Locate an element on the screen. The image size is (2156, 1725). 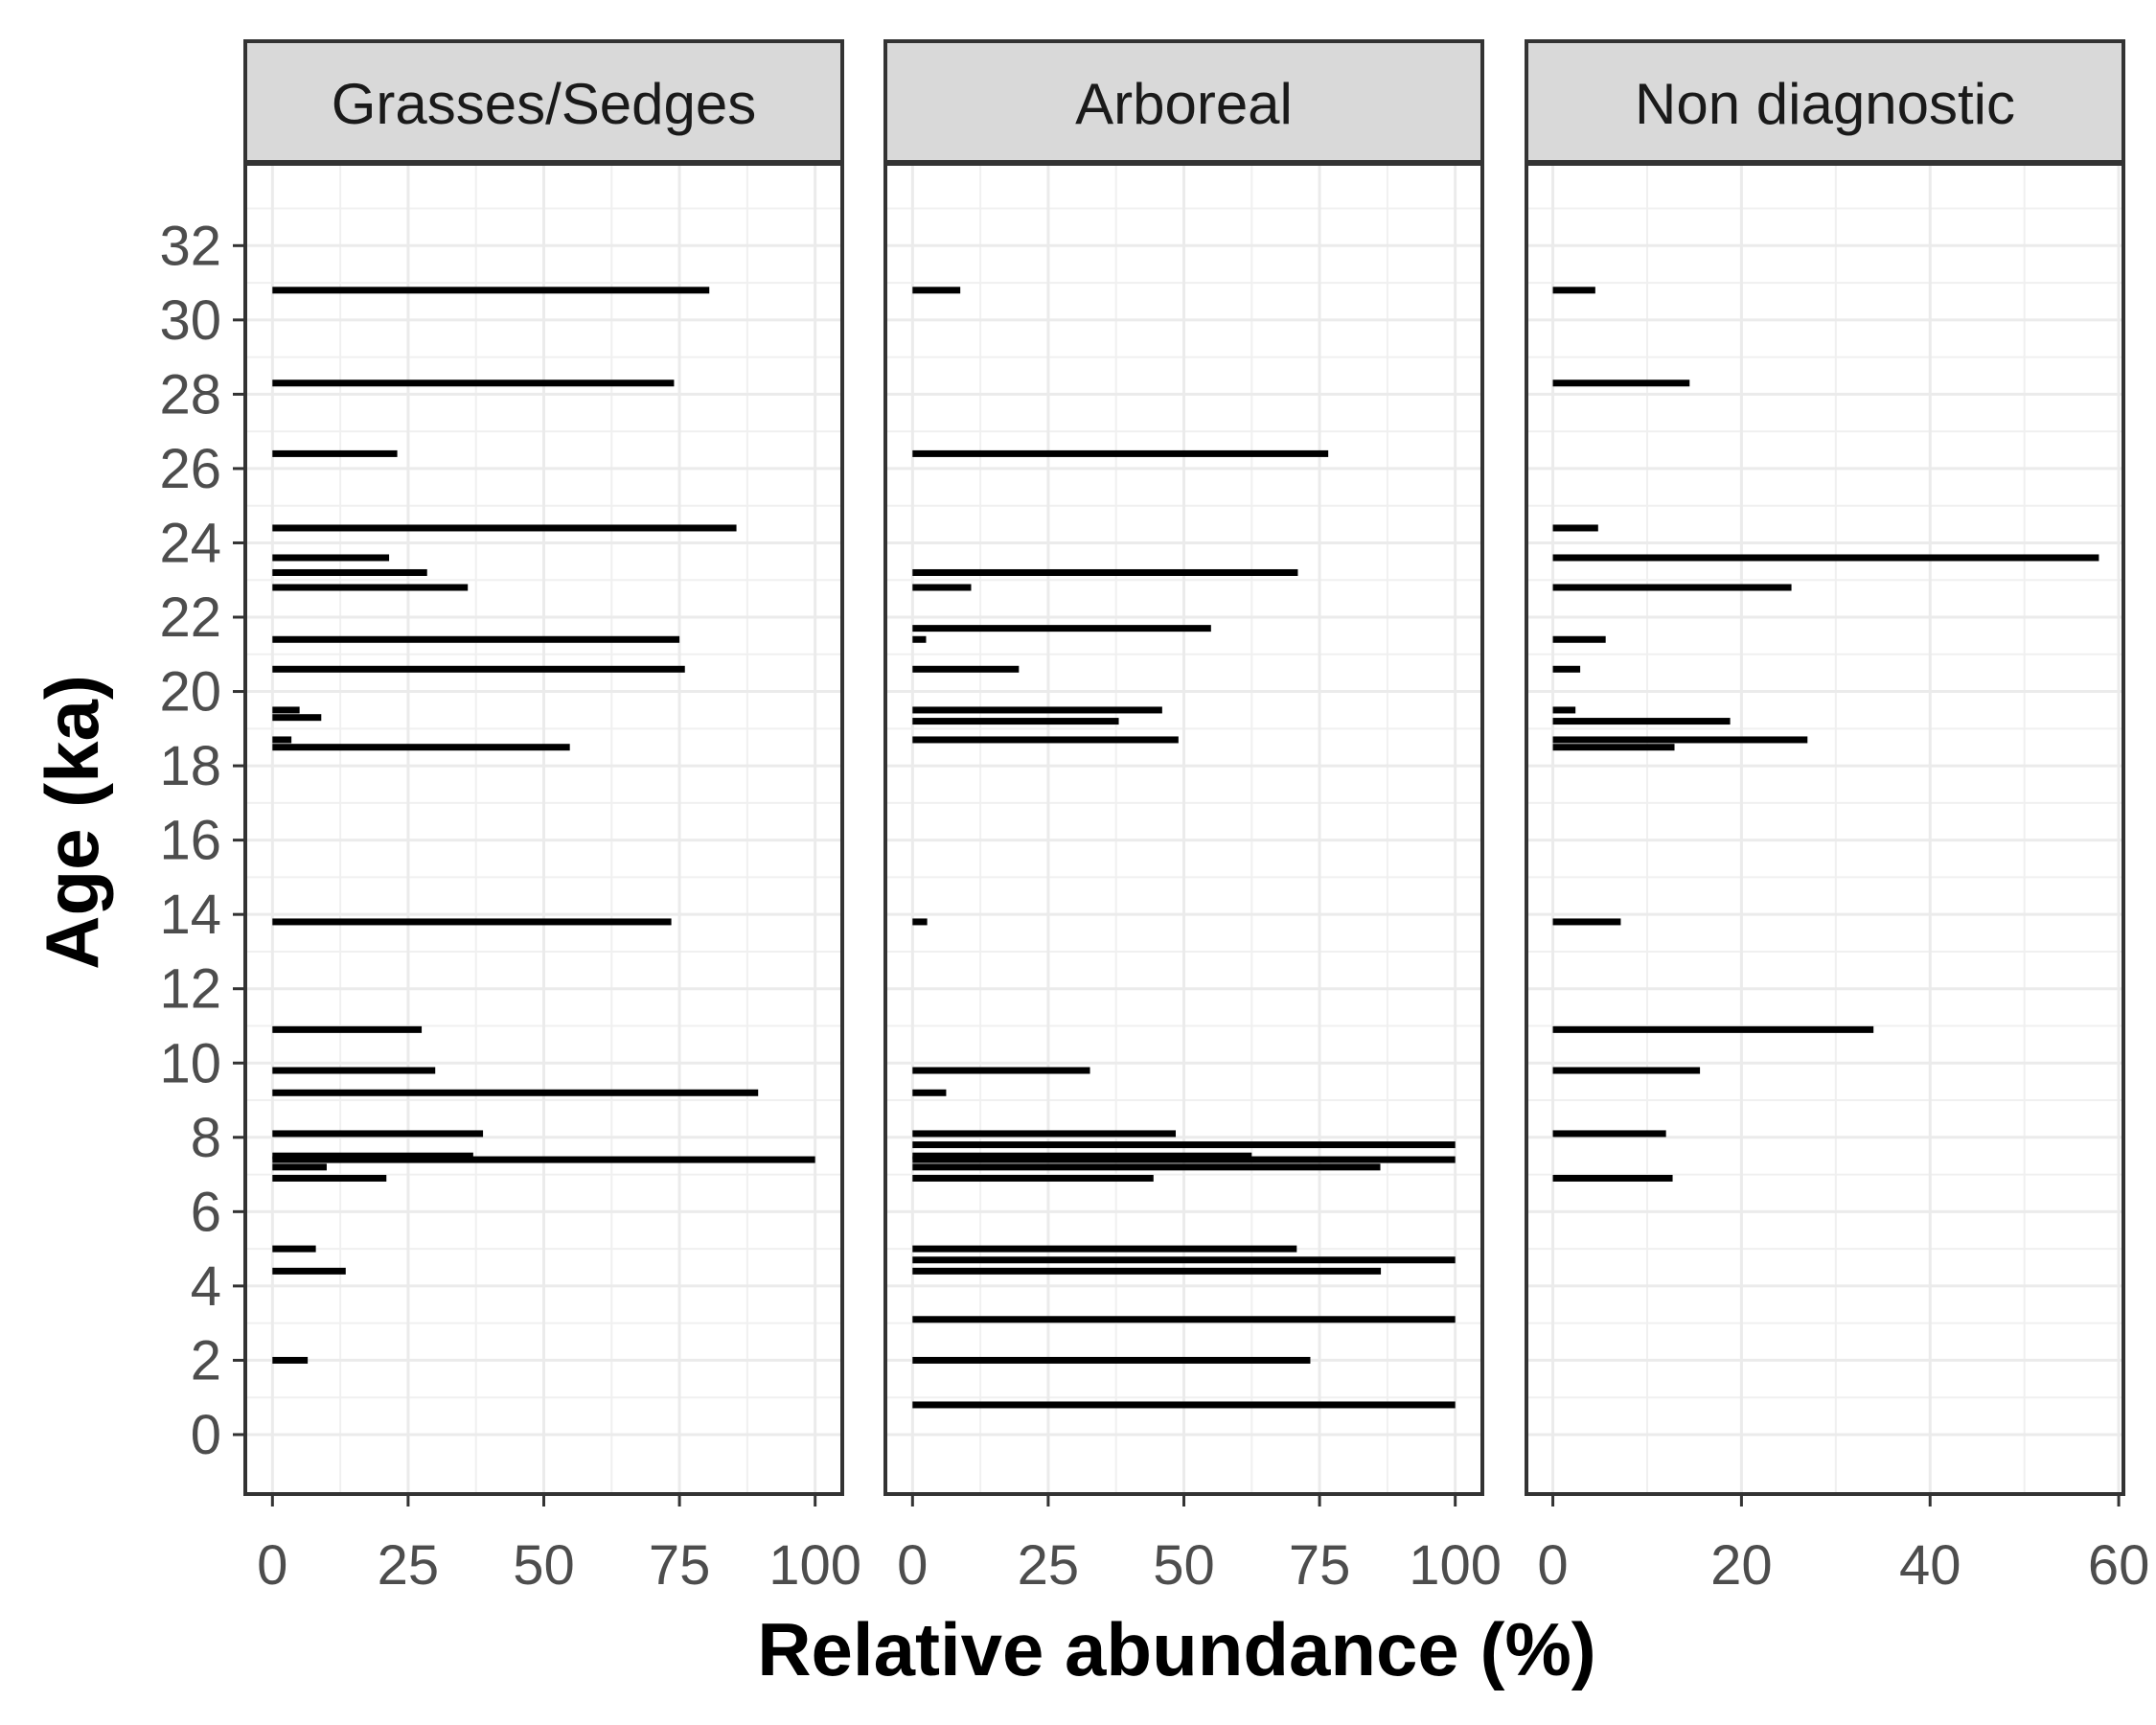
y-tick-label: 6 is located at coordinates (206, 1212).